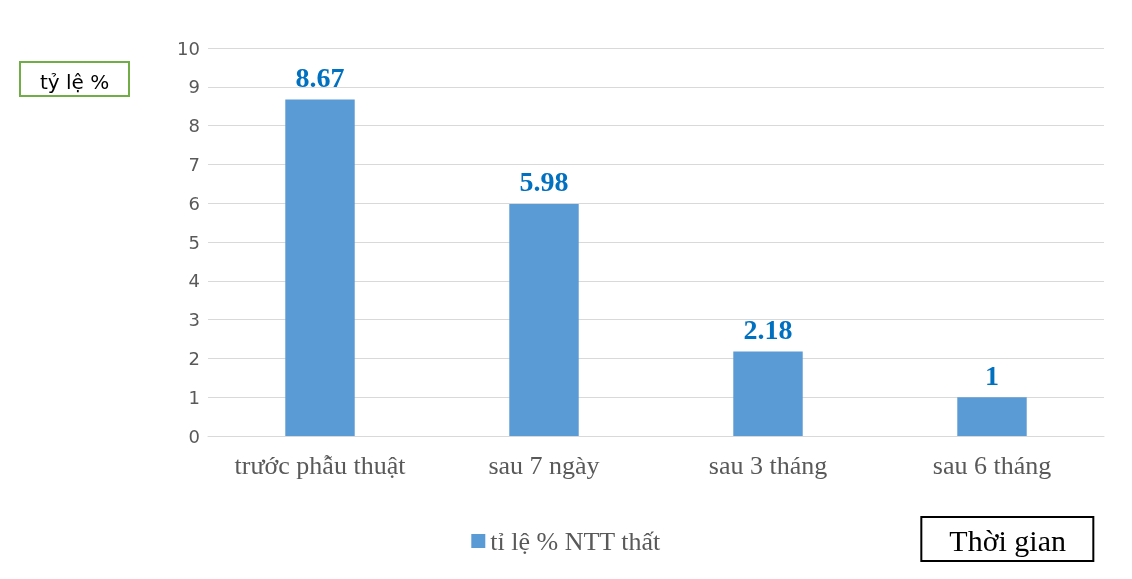 The height and width of the screenshot is (579, 1132). What do you see at coordinates (194, 87) in the screenshot?
I see `y-tick-label: 9` at bounding box center [194, 87].